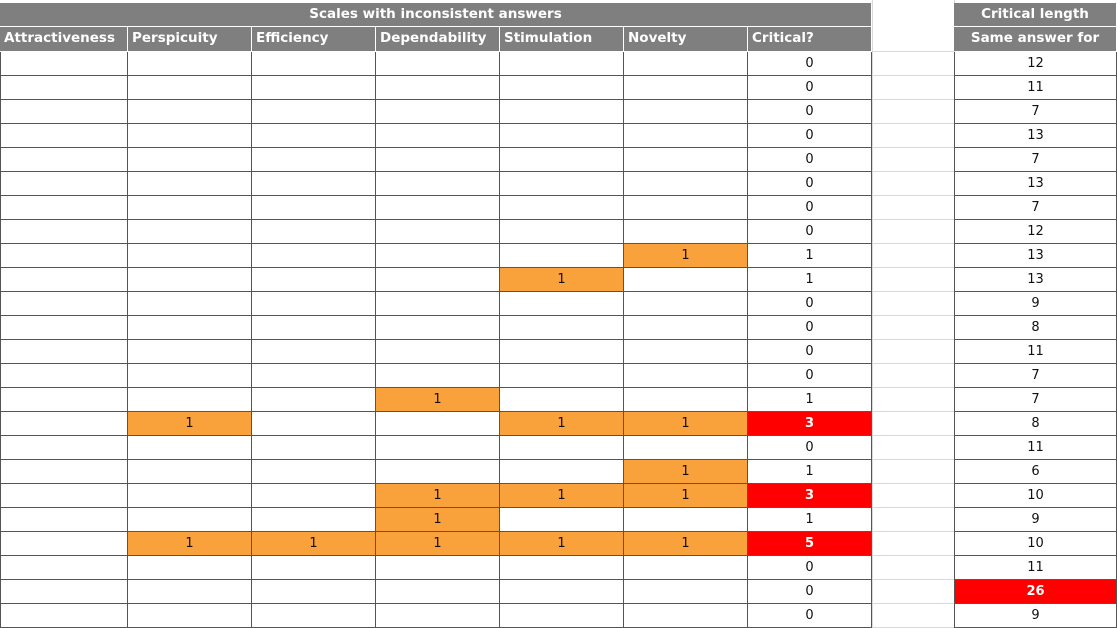 Image resolution: width=1117 pixels, height=628 pixels. I want to click on column-header-novelty: Novelty, so click(686, 39).